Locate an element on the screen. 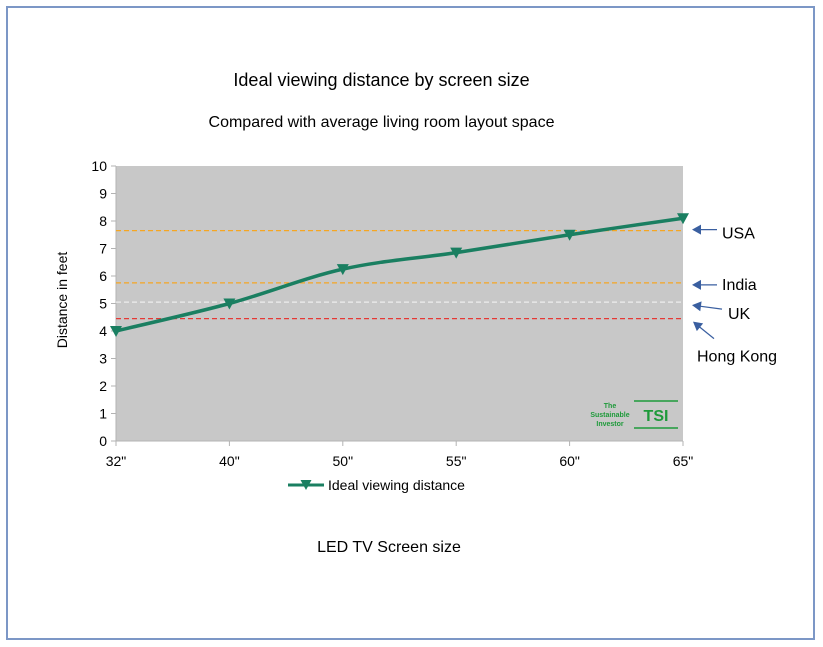 The image size is (823, 647). x-tick-label-1: 40" is located at coordinates (229, 461).